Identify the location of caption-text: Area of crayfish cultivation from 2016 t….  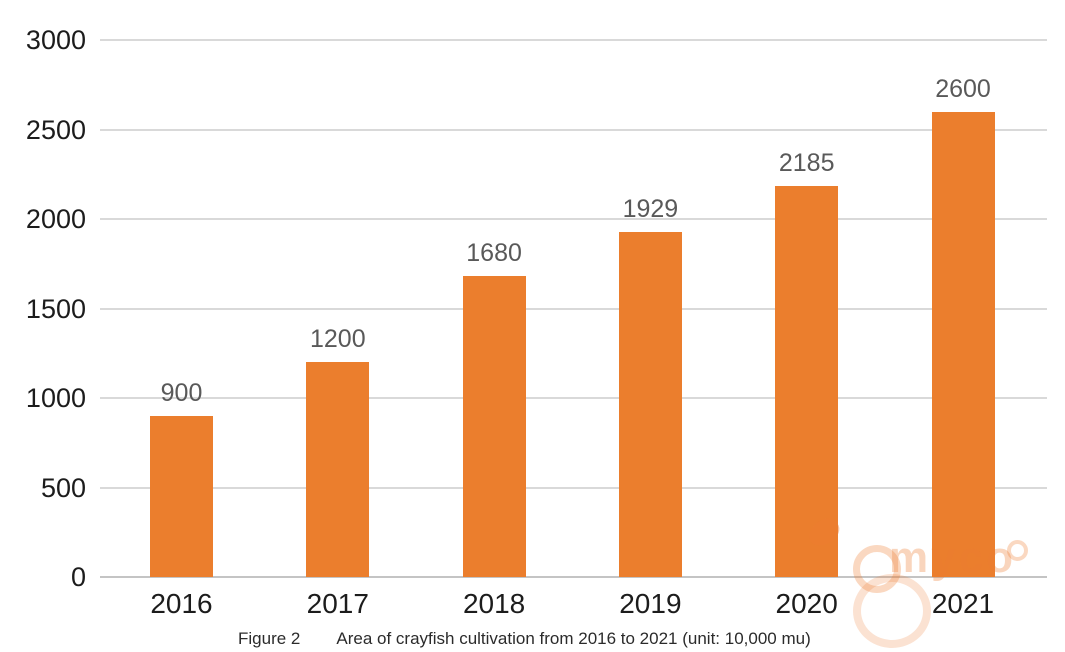
(573, 638).